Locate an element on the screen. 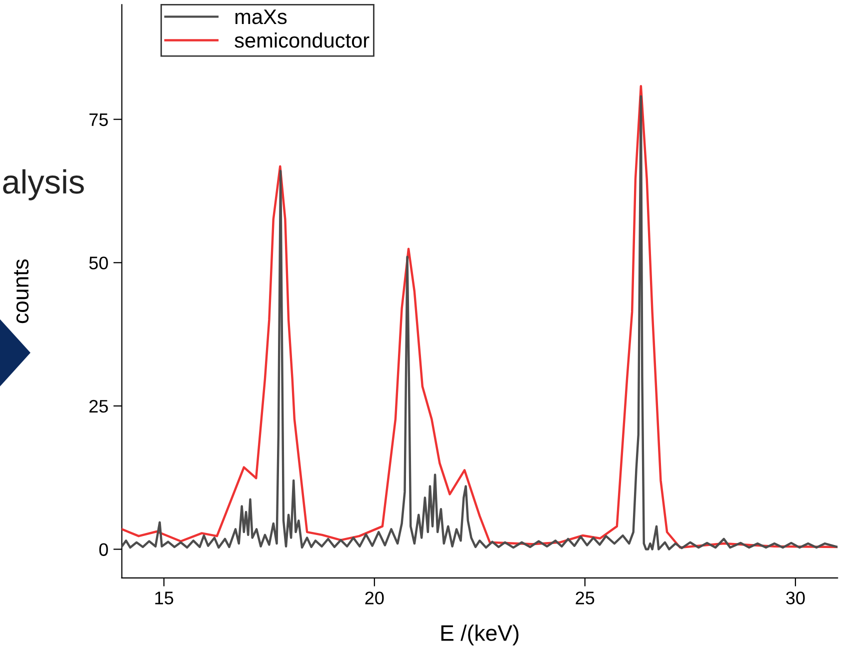  y-tick-label: 0 is located at coordinates (103, 549).